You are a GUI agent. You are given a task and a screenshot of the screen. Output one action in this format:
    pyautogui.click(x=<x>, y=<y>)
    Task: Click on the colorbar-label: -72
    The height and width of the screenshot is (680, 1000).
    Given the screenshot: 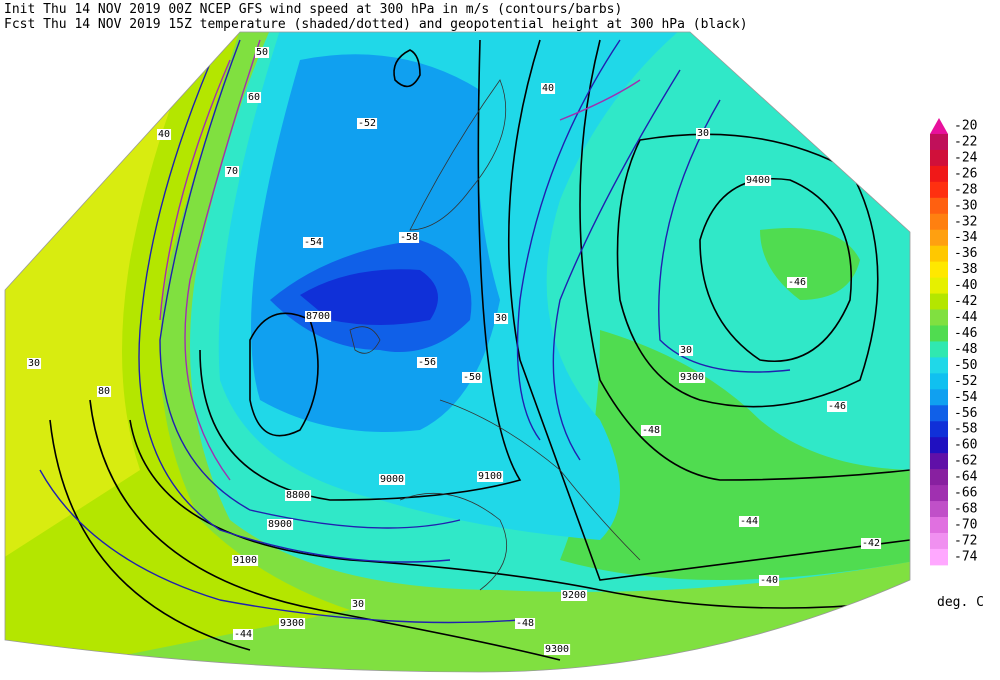 What is the action you would take?
    pyautogui.click(x=965, y=540)
    